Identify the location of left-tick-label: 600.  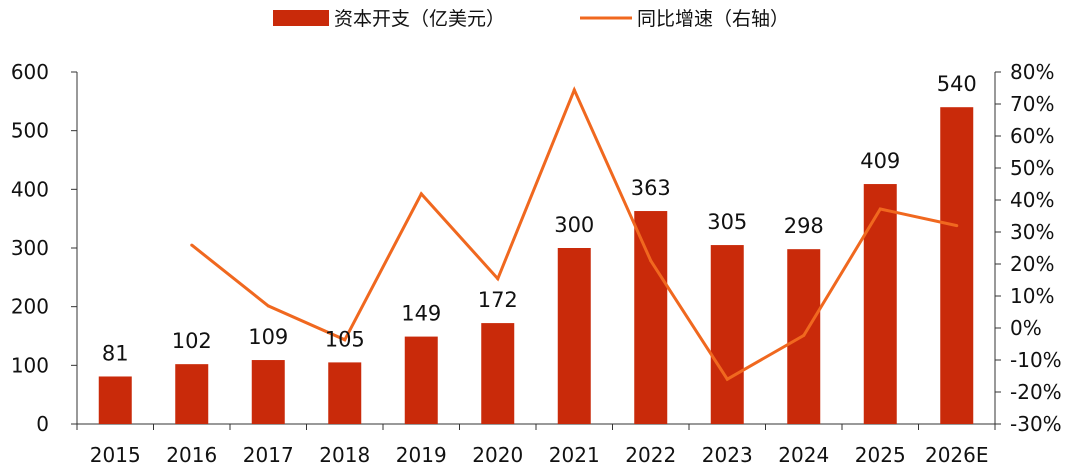
(30, 72).